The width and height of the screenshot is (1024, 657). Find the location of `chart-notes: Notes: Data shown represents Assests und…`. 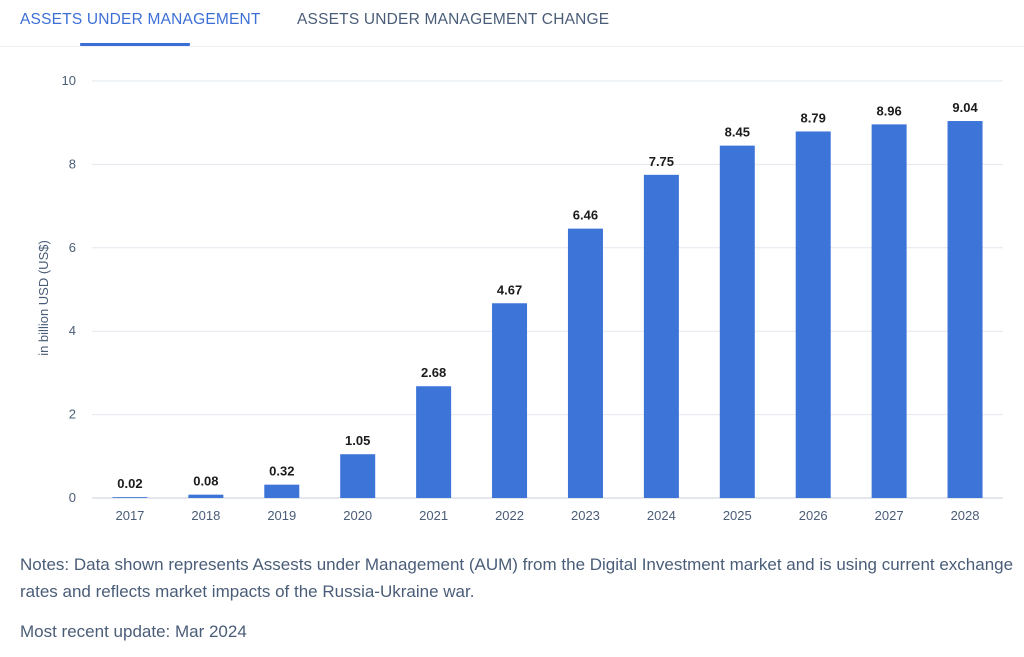

chart-notes: Notes: Data shown represents Assests und… is located at coordinates (517, 578).